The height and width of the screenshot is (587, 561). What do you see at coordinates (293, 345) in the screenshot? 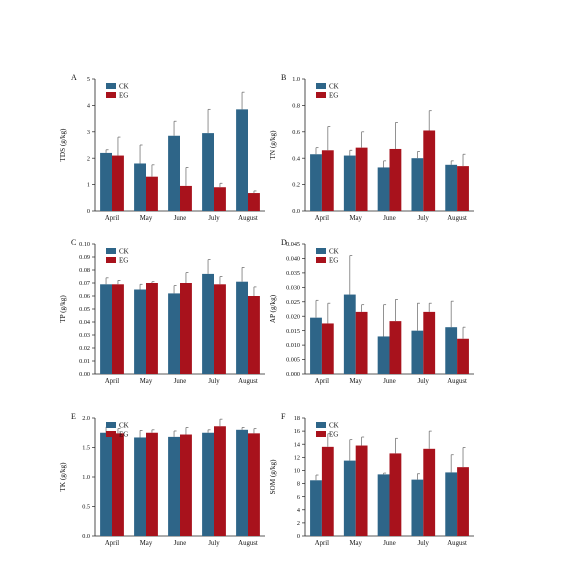
I see `y-tick-label: 0.010` at bounding box center [293, 345].